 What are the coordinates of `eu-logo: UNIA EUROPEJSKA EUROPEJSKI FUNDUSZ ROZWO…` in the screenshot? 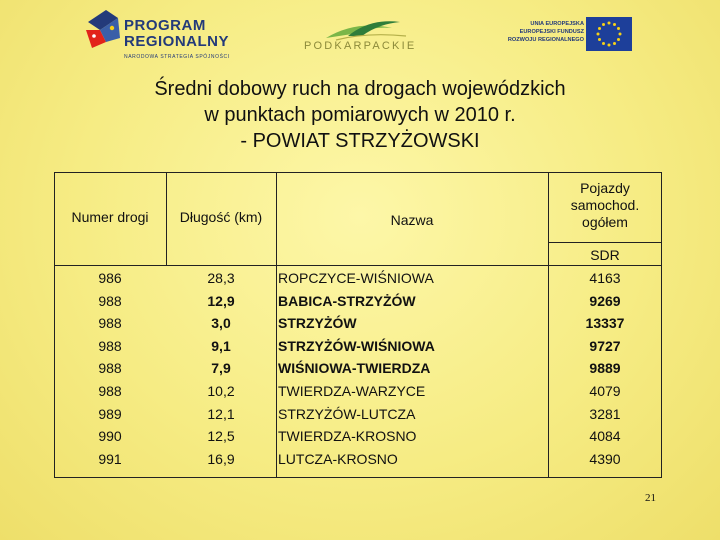 It's located at (562, 36).